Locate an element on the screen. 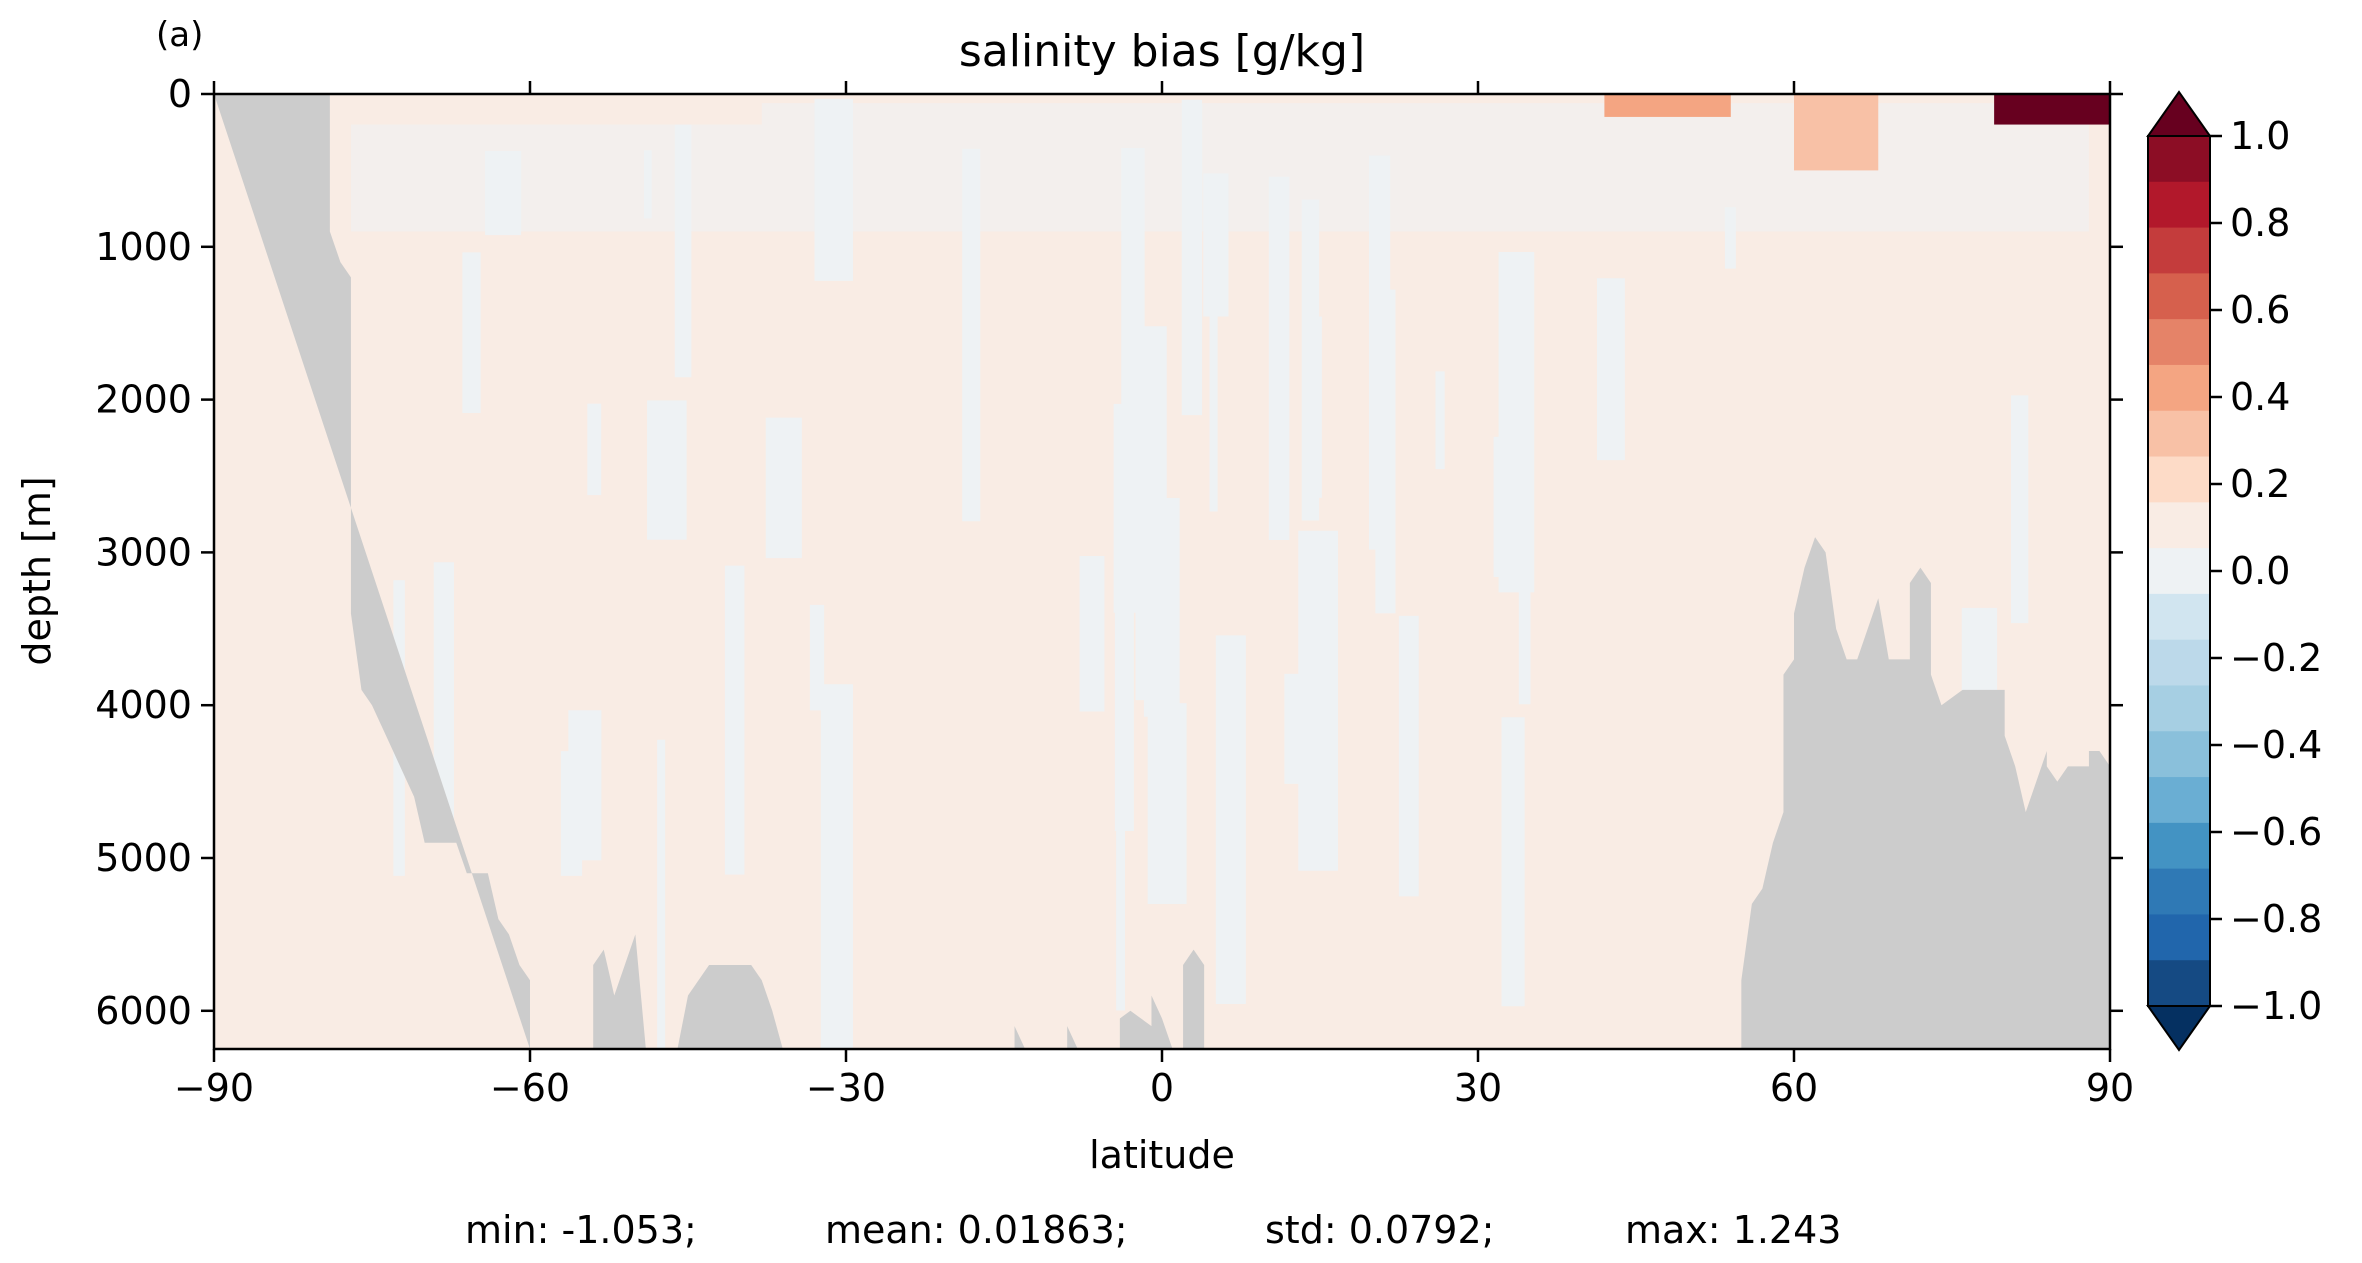 The height and width of the screenshot is (1263, 2362). x-tick-label: 30 is located at coordinates (1478, 1088).